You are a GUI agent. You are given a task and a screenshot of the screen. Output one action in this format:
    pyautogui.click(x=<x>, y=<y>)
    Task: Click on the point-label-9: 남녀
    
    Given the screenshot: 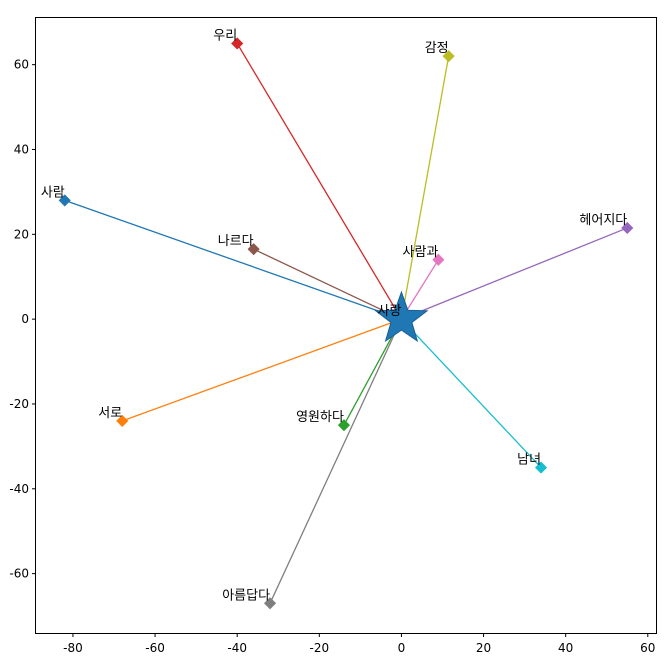 What is the action you would take?
    pyautogui.click(x=529, y=460)
    